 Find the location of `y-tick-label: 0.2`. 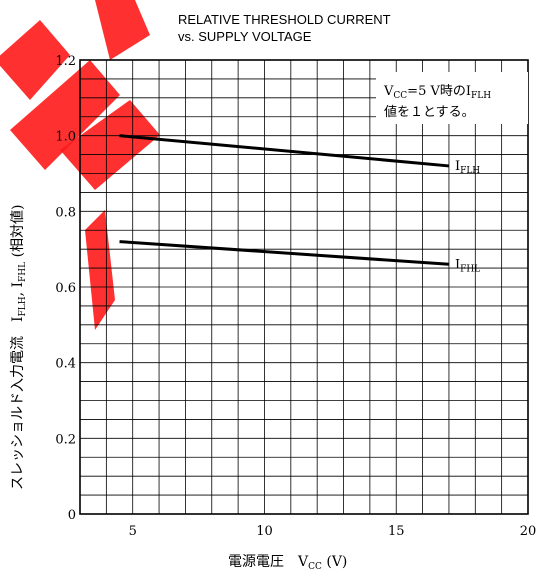

y-tick-label: 0.2 is located at coordinates (65, 439).